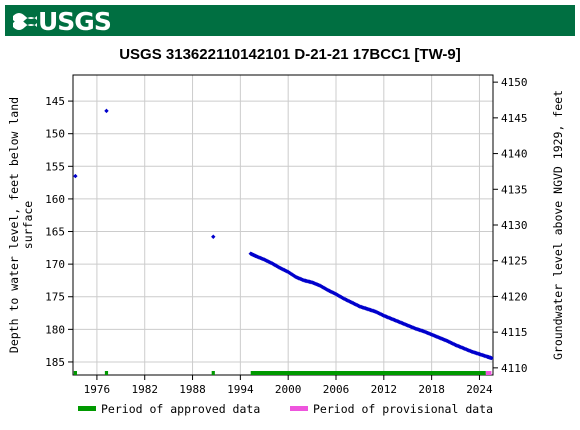 The image size is (580, 430). Describe the element at coordinates (514, 261) in the screenshot. I see `y-tick-label-right: 4125` at that location.